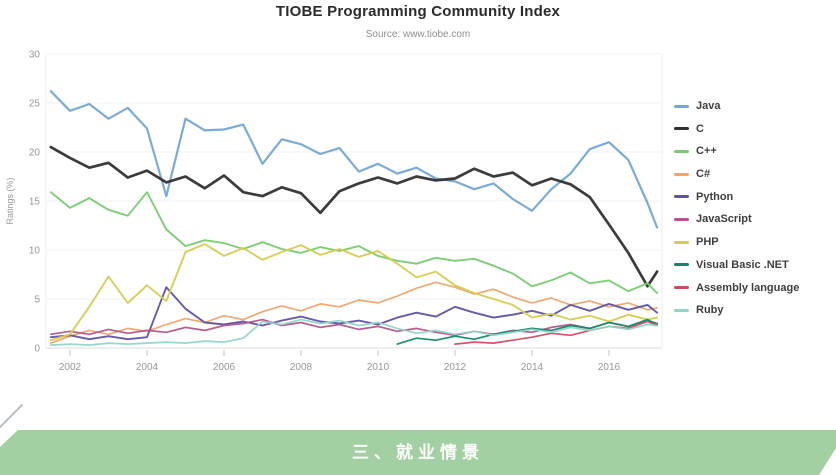  Describe the element at coordinates (736, 310) in the screenshot. I see `legend-item-ruby: Ruby` at that location.